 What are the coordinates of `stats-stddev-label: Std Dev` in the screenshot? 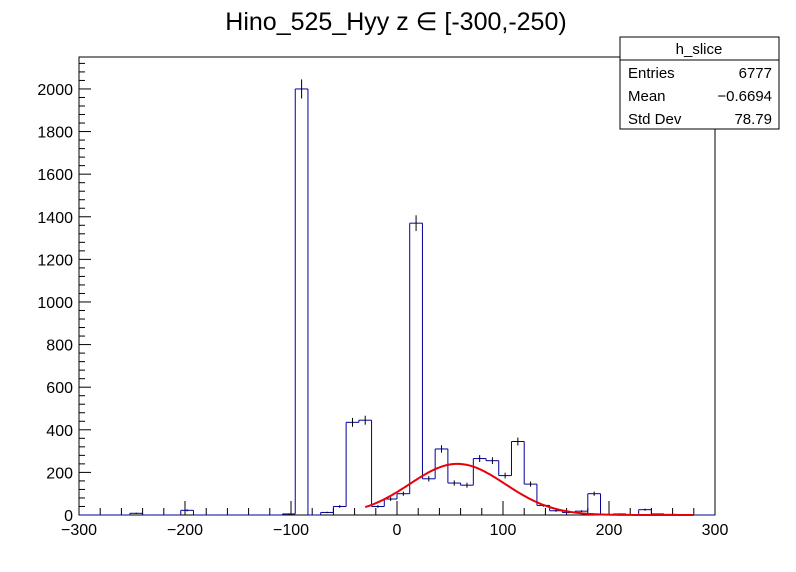 It's located at (655, 119).